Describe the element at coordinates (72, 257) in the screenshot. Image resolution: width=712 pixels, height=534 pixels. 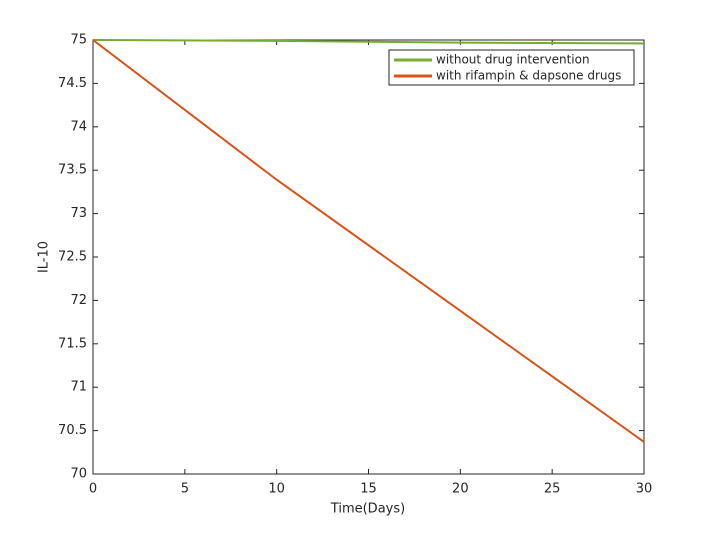
I see `y-tick-label: 72.5` at that location.